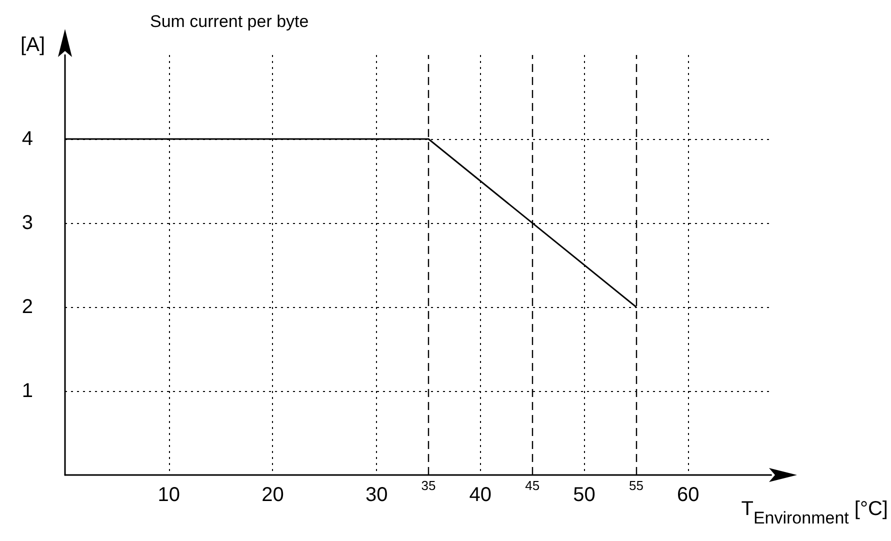 This screenshot has width=891, height=541. Describe the element at coordinates (428, 485) in the screenshot. I see `ref-line-label: 35` at that location.